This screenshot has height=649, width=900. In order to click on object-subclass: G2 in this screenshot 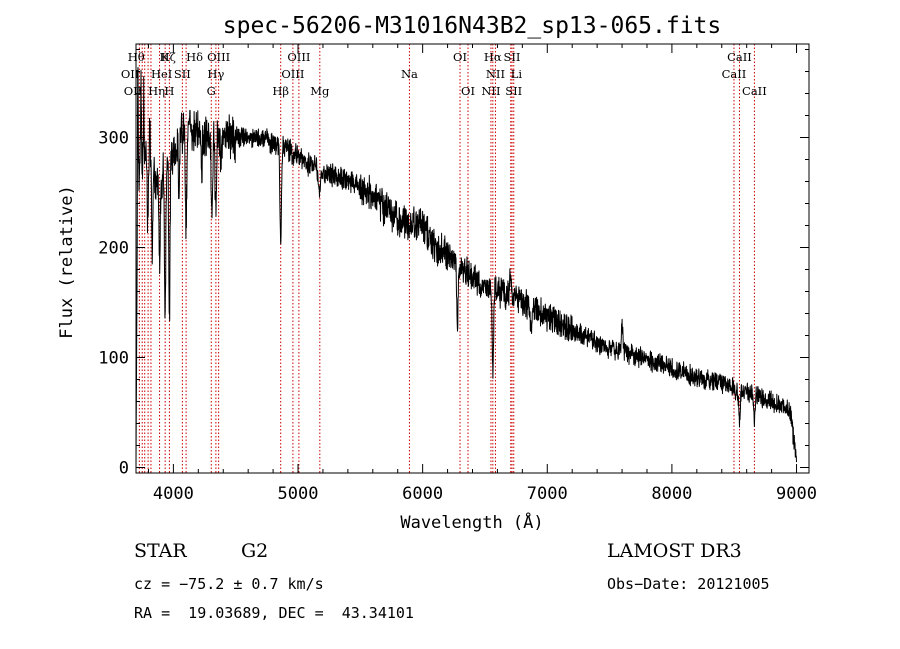, I will do `click(255, 551)`.